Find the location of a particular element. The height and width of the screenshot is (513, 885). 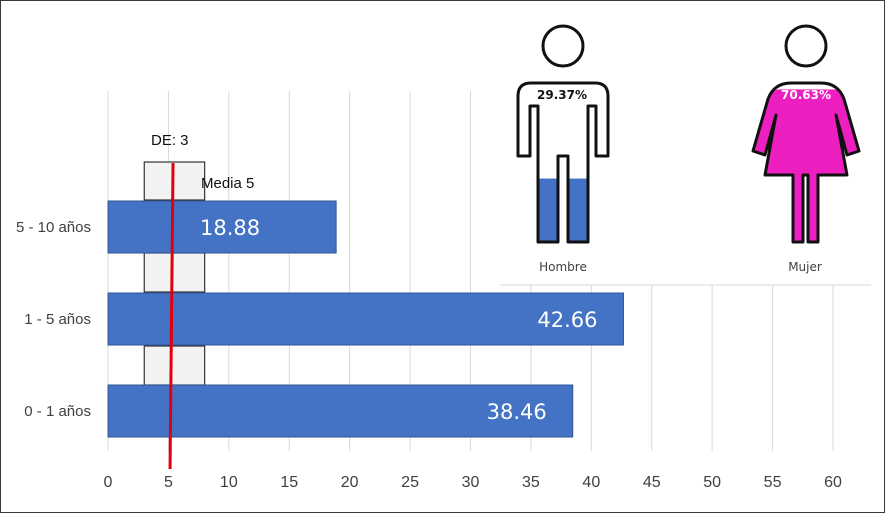

woman-percent-label: 70.63% is located at coordinates (806, 95).